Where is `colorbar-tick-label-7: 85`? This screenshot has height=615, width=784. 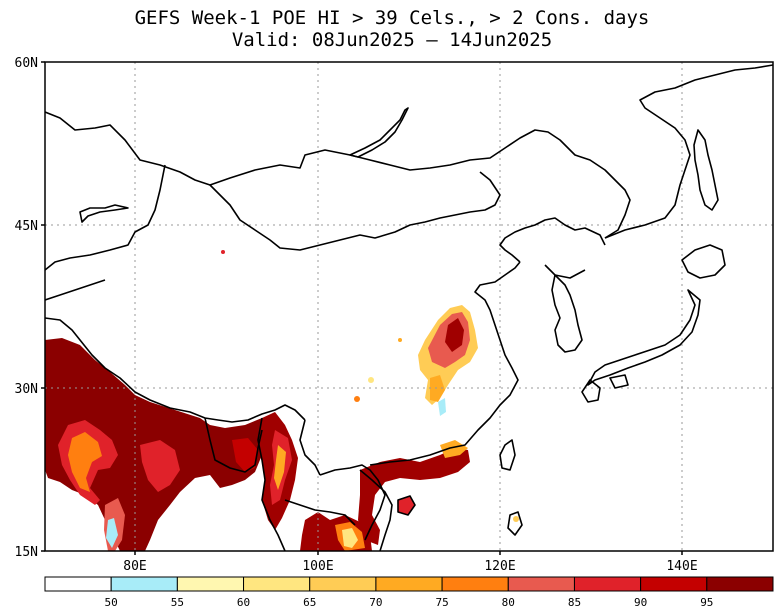 colorbar-tick-label-7: 85 is located at coordinates (574, 602).